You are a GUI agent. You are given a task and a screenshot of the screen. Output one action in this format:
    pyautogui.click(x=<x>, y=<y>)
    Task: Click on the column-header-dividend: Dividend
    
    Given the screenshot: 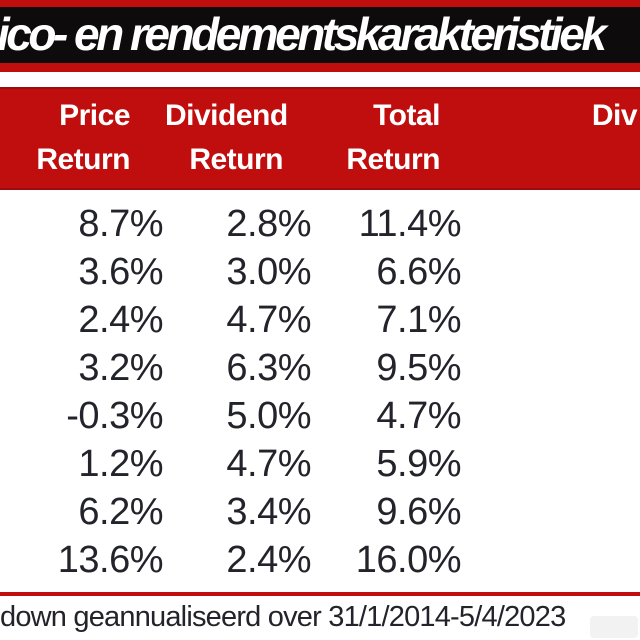 What is the action you would take?
    pyautogui.click(x=226, y=115)
    